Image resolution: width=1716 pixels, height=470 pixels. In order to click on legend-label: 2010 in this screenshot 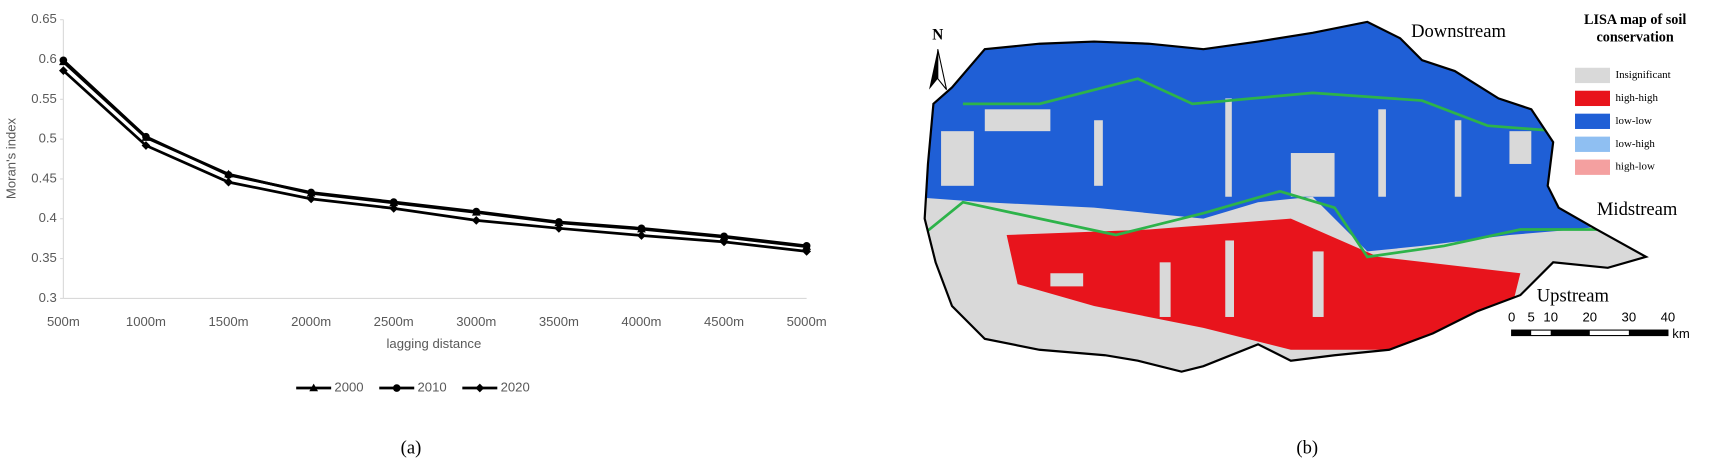, I will do `click(432, 386)`.